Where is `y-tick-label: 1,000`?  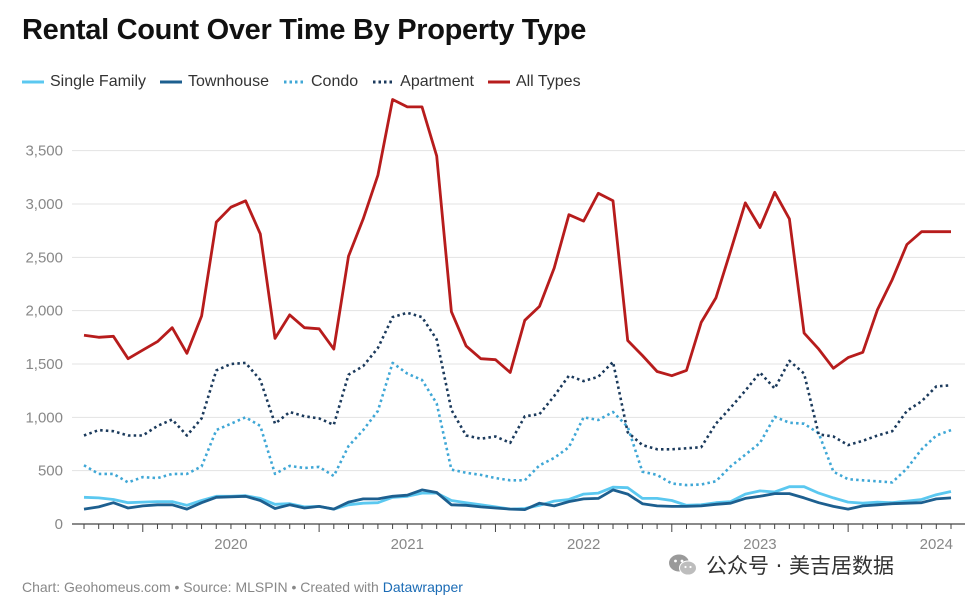 y-tick-label: 1,000 is located at coordinates (44, 417).